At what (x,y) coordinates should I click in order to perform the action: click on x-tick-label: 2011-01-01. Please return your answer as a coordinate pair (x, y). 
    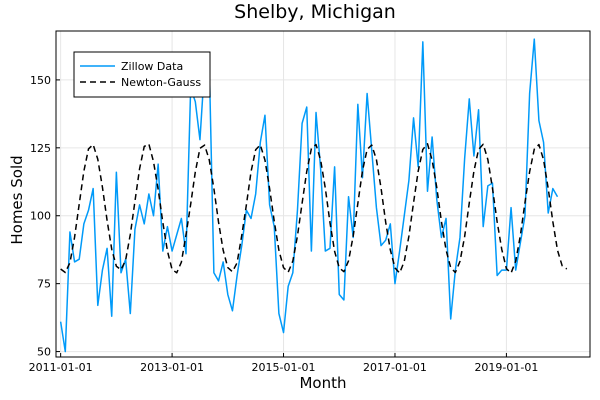
    Looking at the image, I should click on (61, 367).